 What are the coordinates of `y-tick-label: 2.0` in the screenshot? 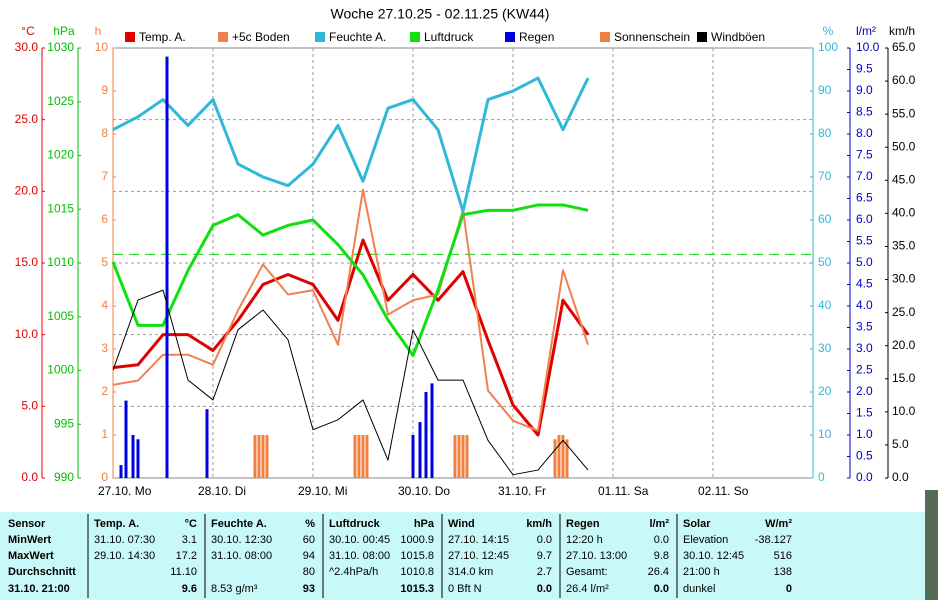 It's located at (864, 391).